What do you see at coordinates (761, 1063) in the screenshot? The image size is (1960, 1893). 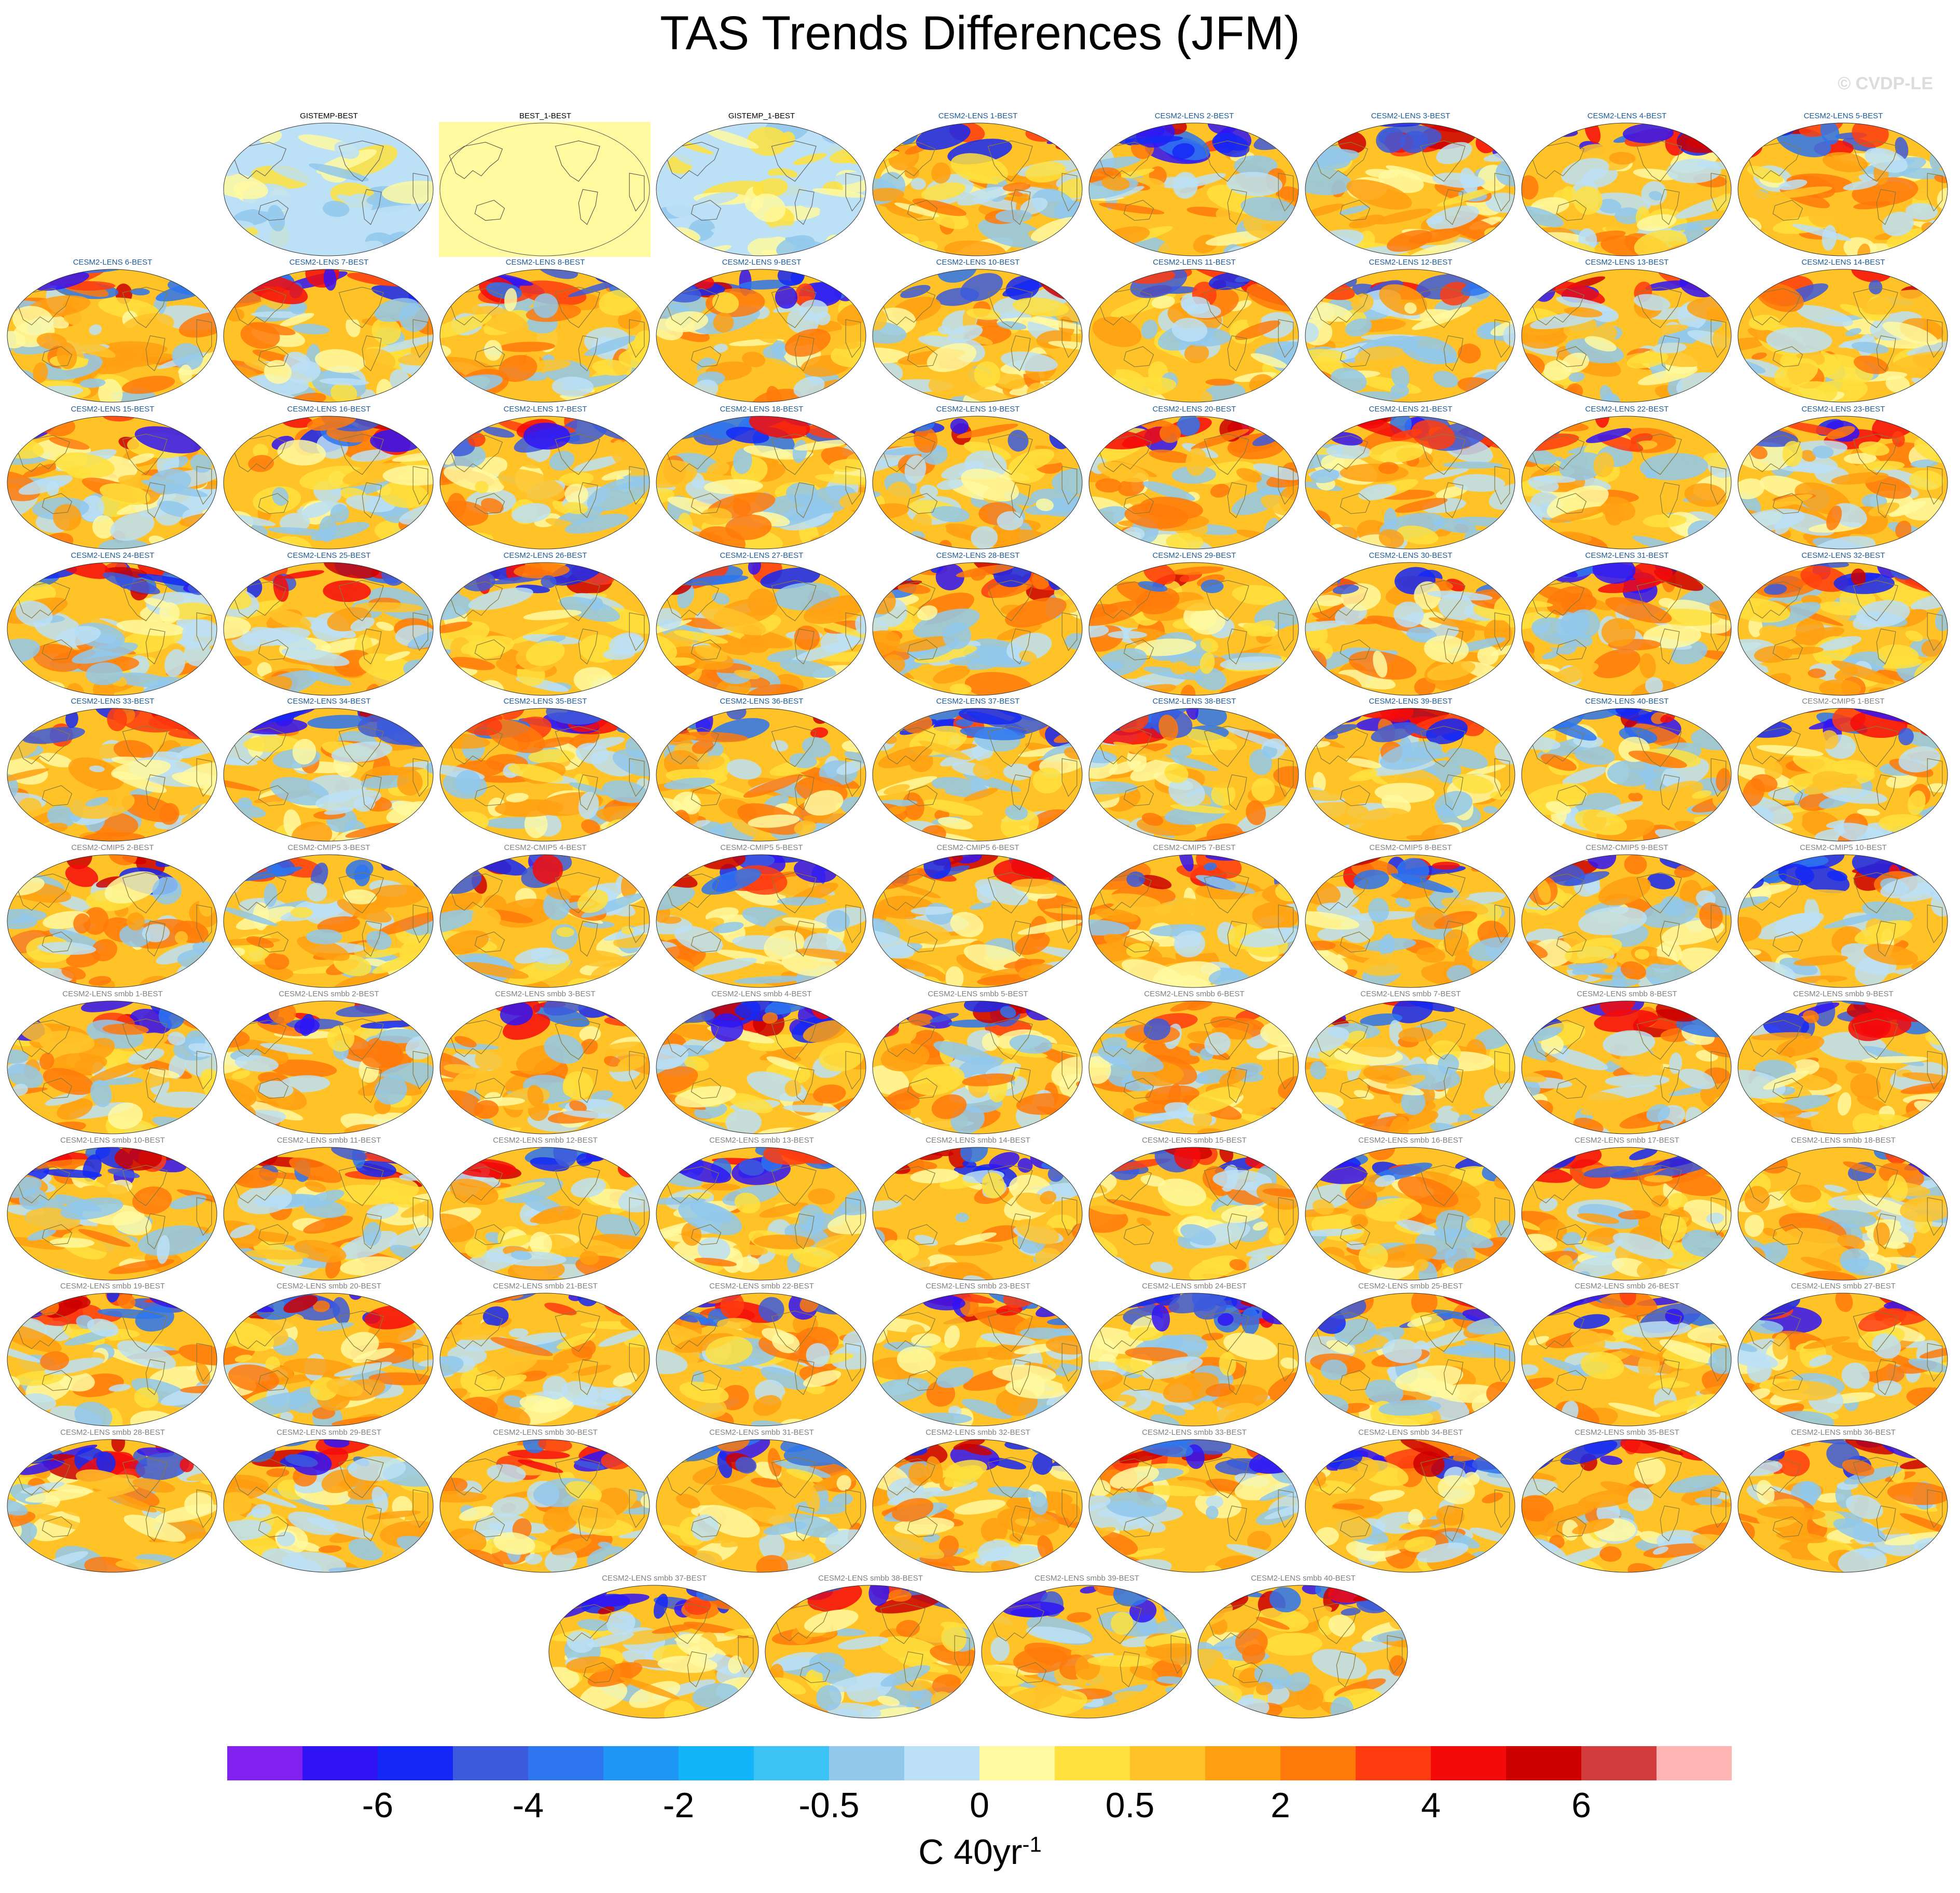 I see `panel-cesm2-lens-smbb-4-best: CESM2-LENS smbb 4-BEST` at bounding box center [761, 1063].